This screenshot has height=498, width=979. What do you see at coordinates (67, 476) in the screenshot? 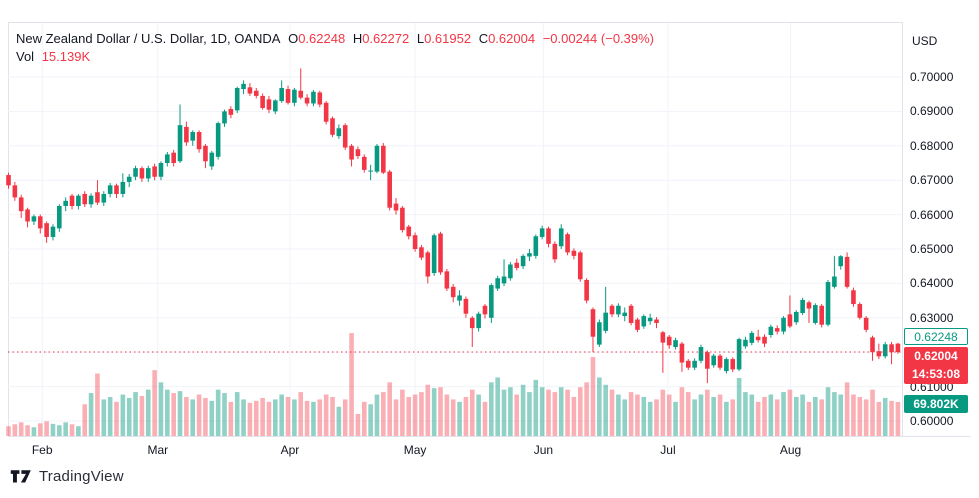
I see `tradingview-branding: TradingView` at bounding box center [67, 476].